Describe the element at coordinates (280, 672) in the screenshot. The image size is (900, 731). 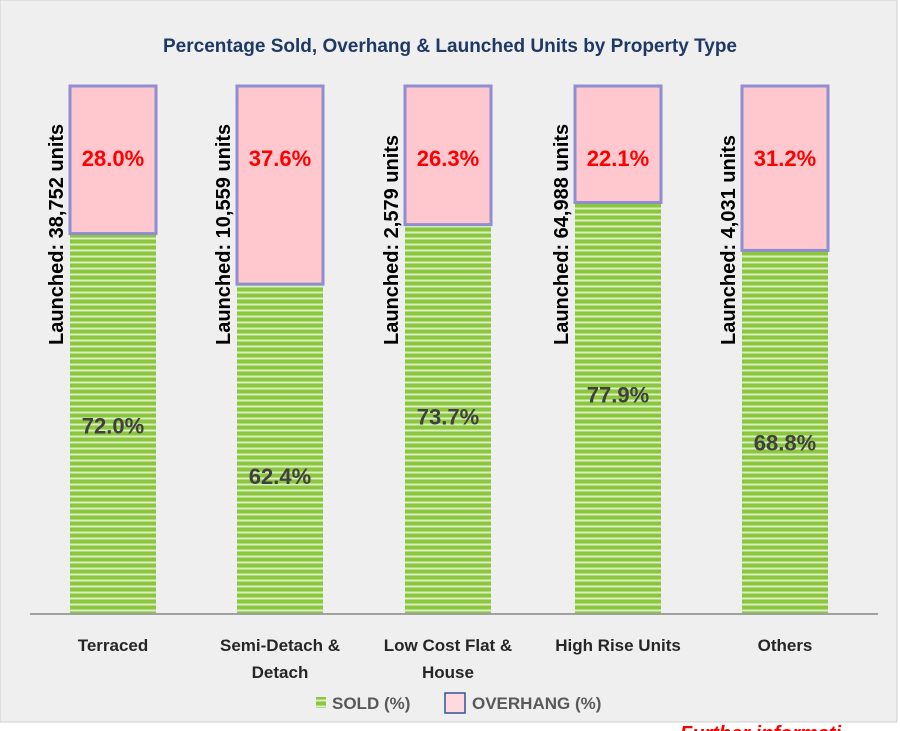
I see `x-tick-label: Detach` at that location.